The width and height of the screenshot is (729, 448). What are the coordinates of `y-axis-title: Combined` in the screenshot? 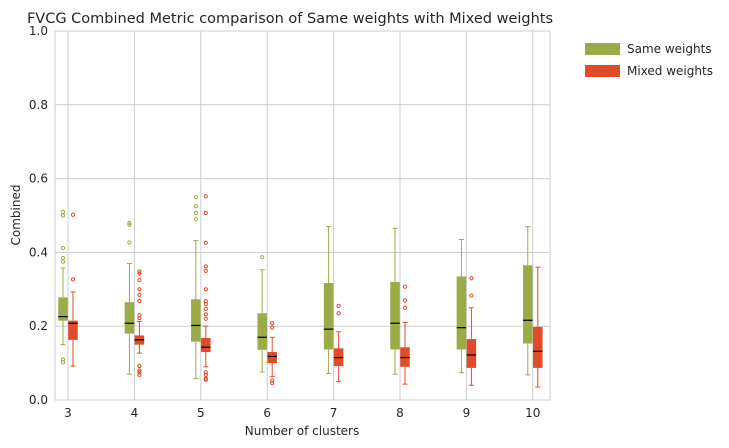 It's located at (16, 215).